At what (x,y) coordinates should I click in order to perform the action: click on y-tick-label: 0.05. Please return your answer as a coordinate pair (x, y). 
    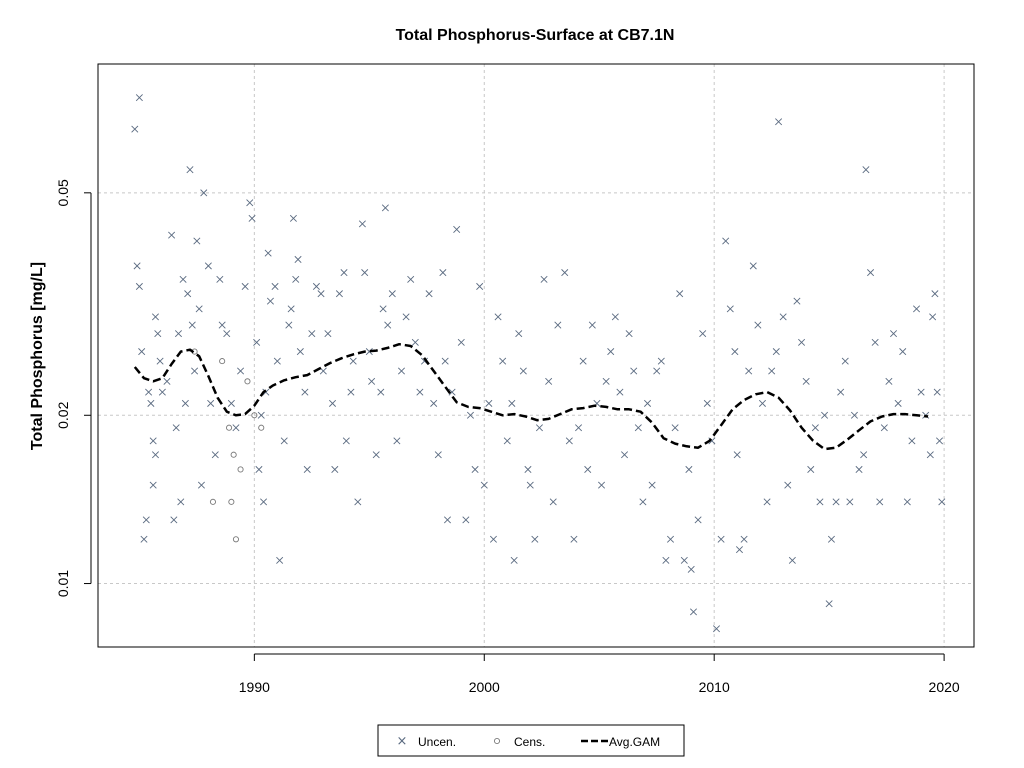
    Looking at the image, I should click on (63, 192).